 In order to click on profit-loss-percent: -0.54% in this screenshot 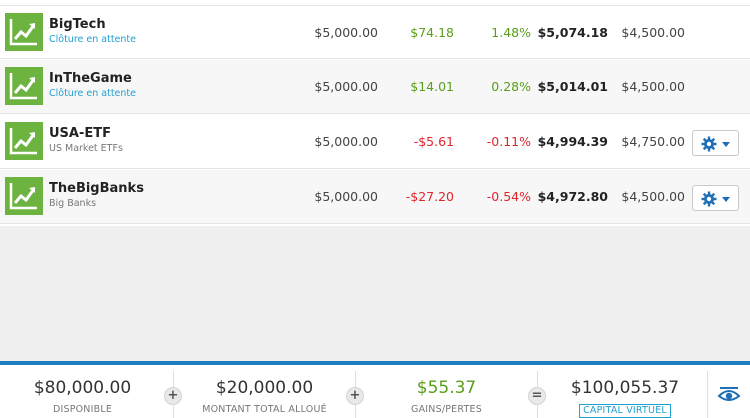, I will do `click(508, 196)`.